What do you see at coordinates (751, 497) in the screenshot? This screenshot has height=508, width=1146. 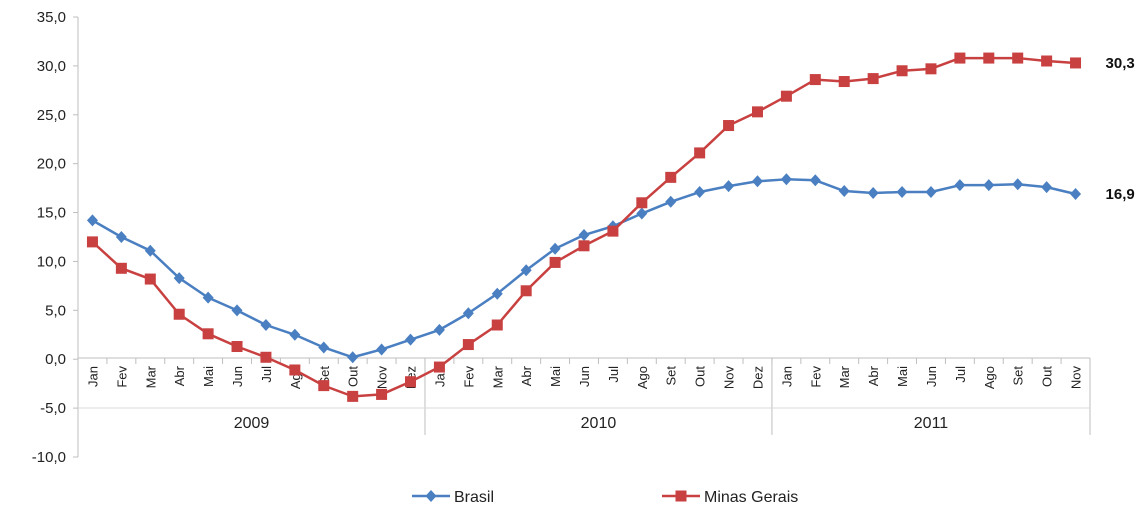 I see `legend-label: Minas Gerais` at bounding box center [751, 497].